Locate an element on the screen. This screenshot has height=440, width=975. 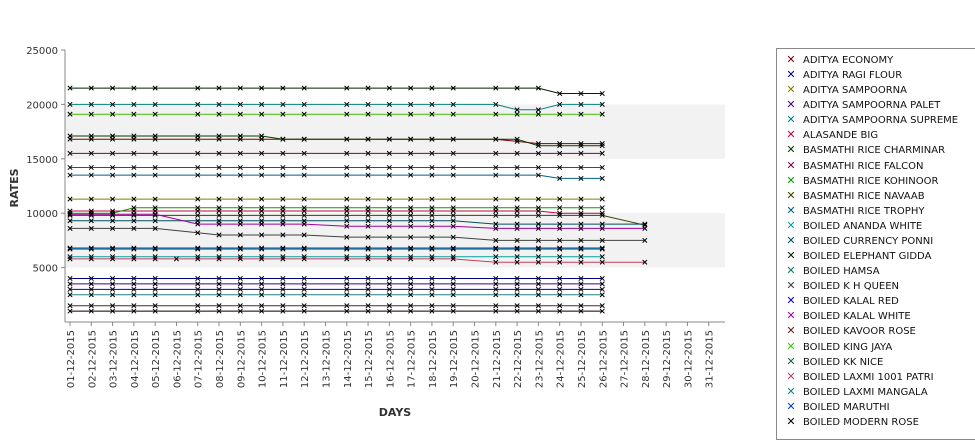
x-tick-label: 07-12-2015 is located at coordinates (199, 359).